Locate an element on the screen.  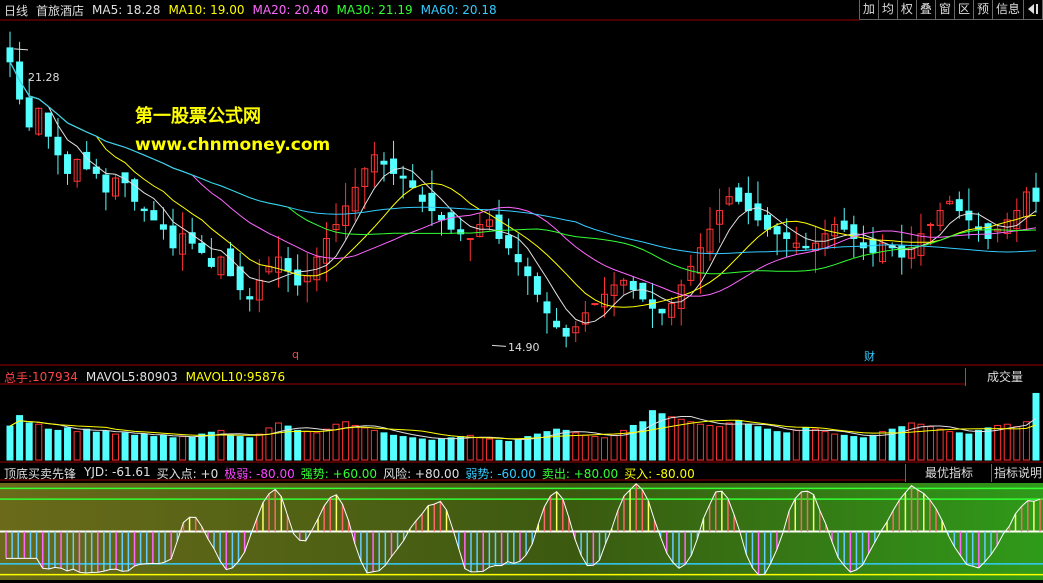
indicator-help-button: 指标说明 is located at coordinates (1017, 473).